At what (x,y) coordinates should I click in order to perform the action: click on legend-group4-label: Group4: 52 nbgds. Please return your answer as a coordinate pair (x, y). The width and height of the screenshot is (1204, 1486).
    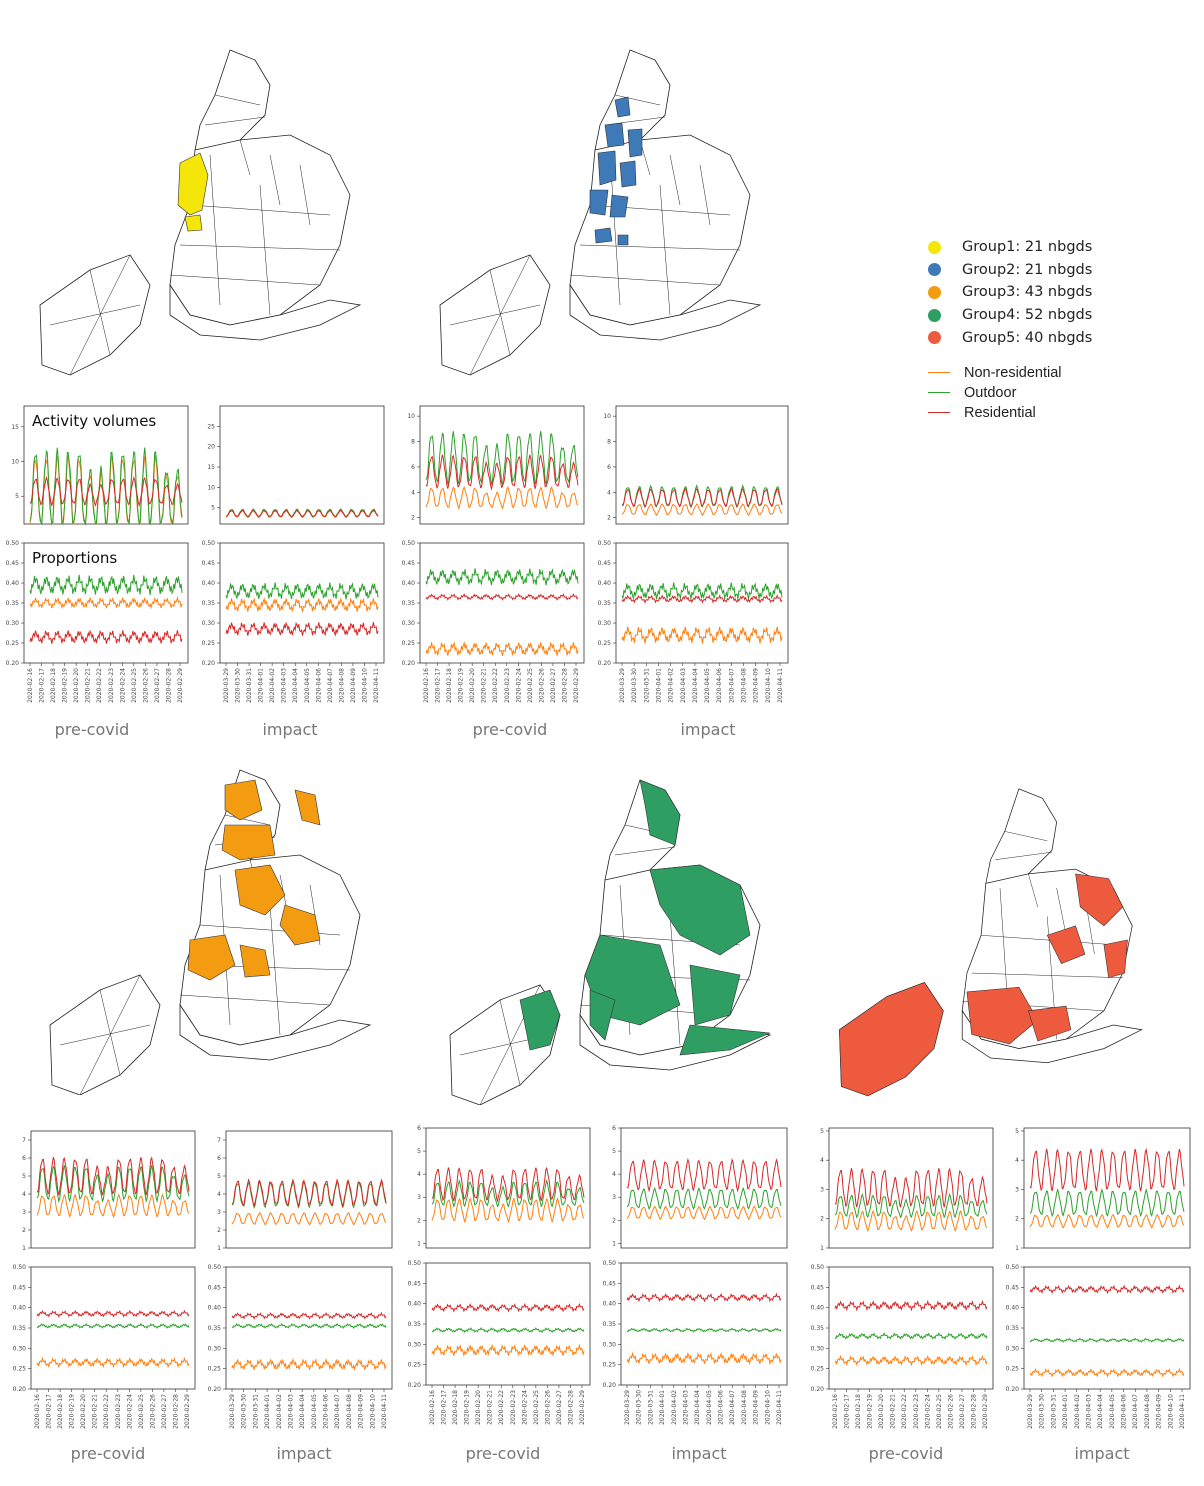
    Looking at the image, I should click on (1027, 315).